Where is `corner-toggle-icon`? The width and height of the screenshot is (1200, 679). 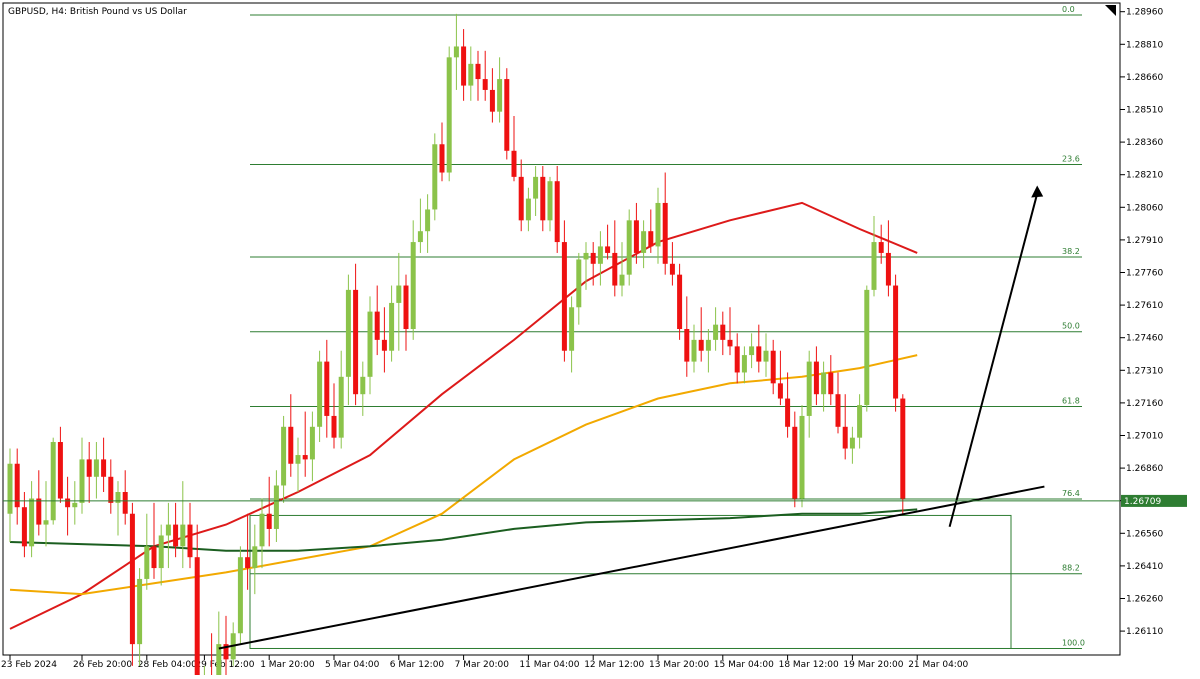
corner-toggle-icon is located at coordinates (1110, 10).